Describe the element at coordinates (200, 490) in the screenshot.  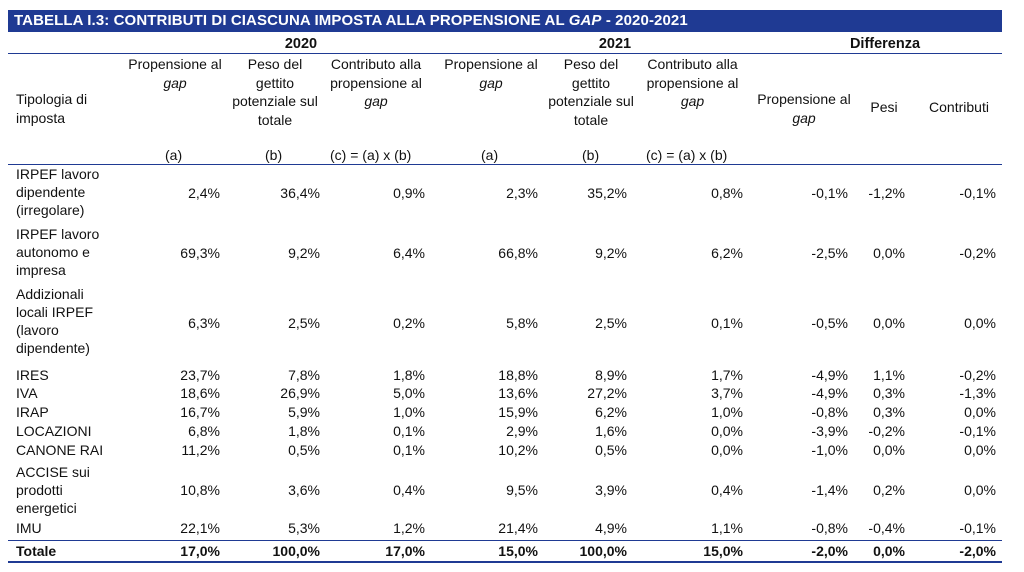
I see `cell-propensione-2020: 10,8%` at that location.